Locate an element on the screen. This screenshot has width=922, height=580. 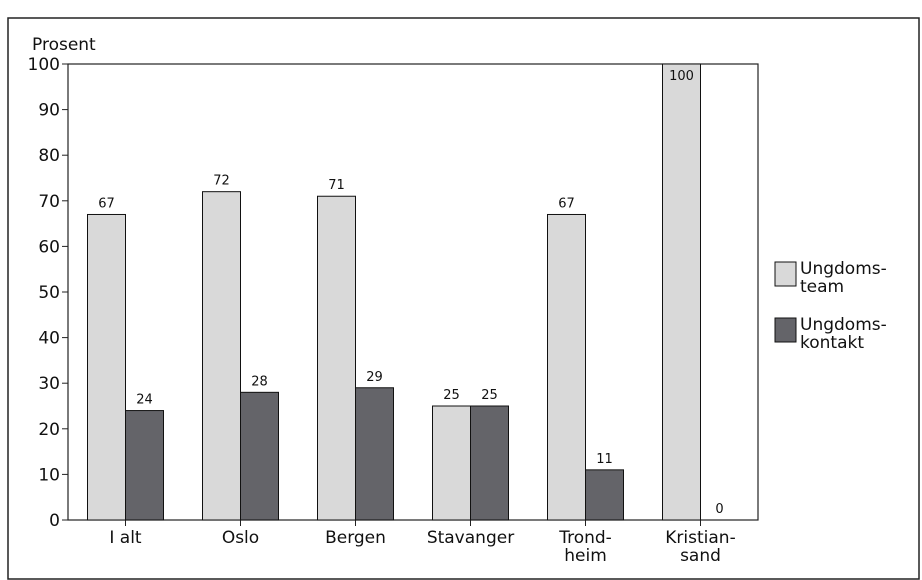
y-axis-label: Prosent is located at coordinates (64, 45).